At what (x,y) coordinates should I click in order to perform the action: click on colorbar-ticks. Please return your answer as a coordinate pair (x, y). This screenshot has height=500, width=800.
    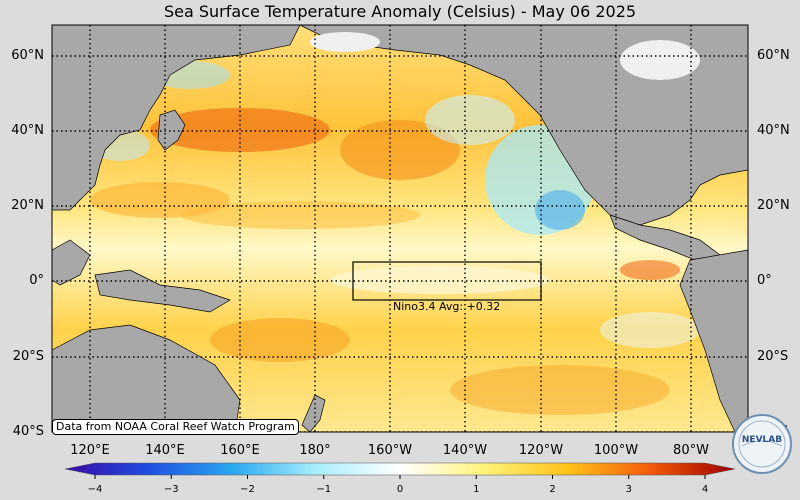
    Looking at the image, I should click on (400, 477).